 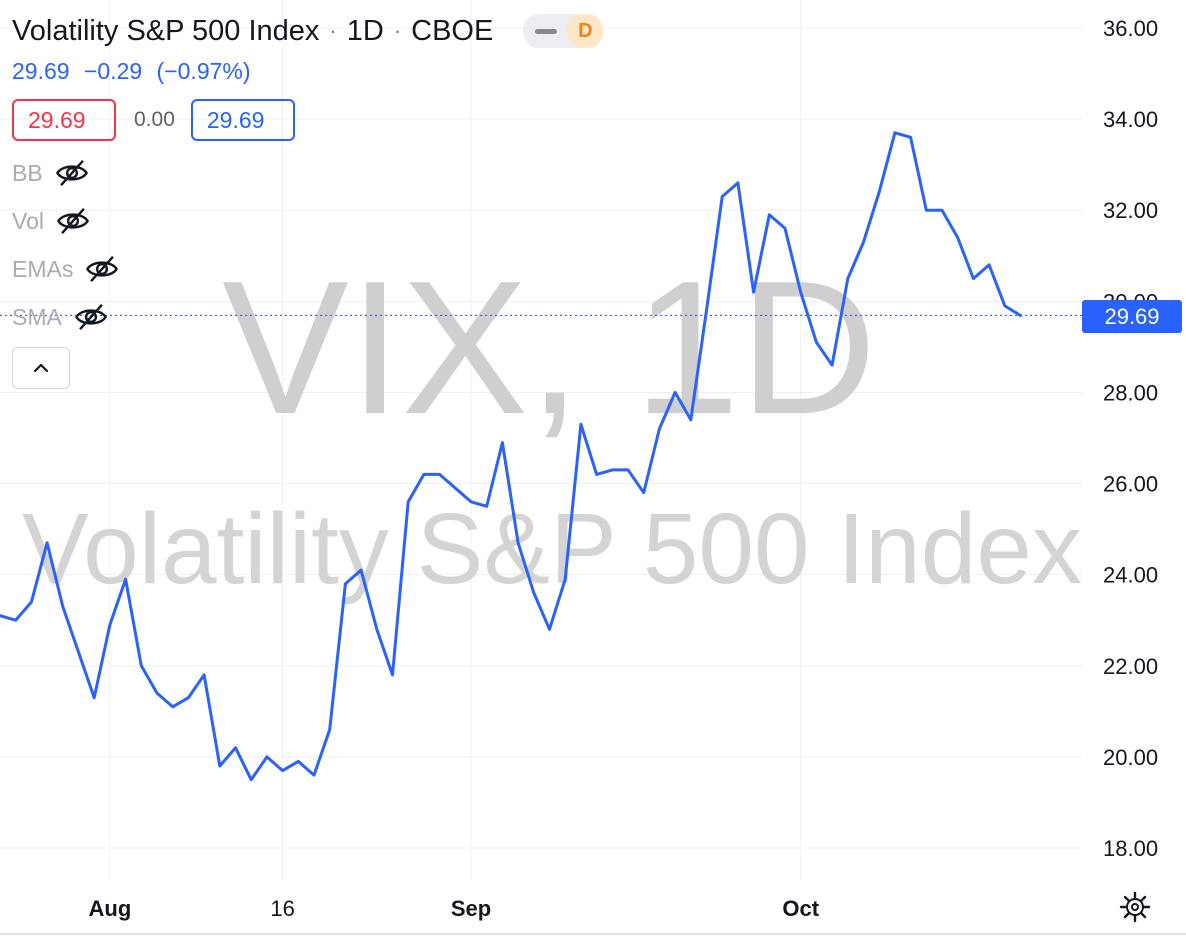 I want to click on y-tick-label: 22.00, so click(x=1130, y=666).